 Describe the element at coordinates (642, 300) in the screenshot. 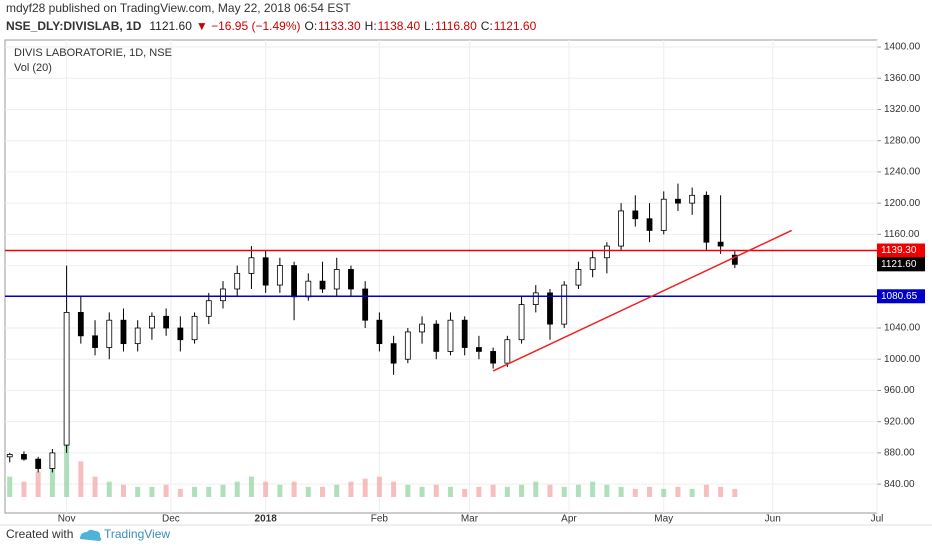

I see `trendline` at that location.